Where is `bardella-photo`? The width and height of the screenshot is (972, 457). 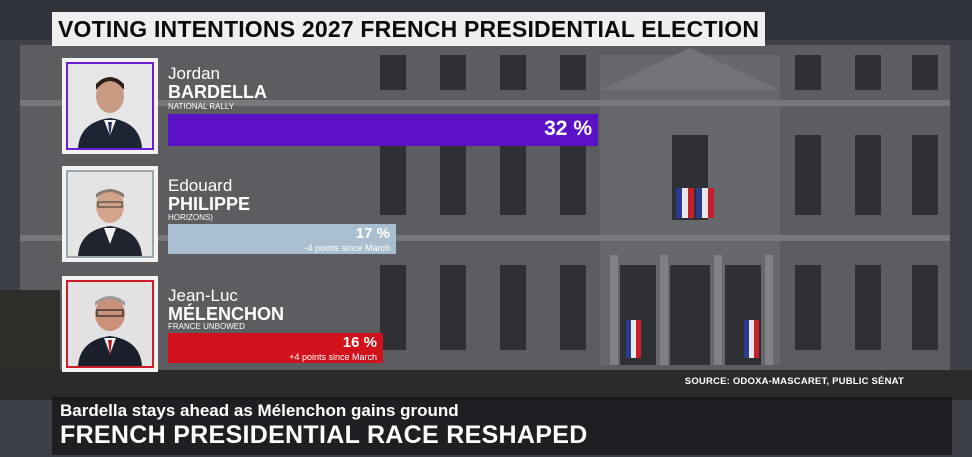 bardella-photo is located at coordinates (110, 106).